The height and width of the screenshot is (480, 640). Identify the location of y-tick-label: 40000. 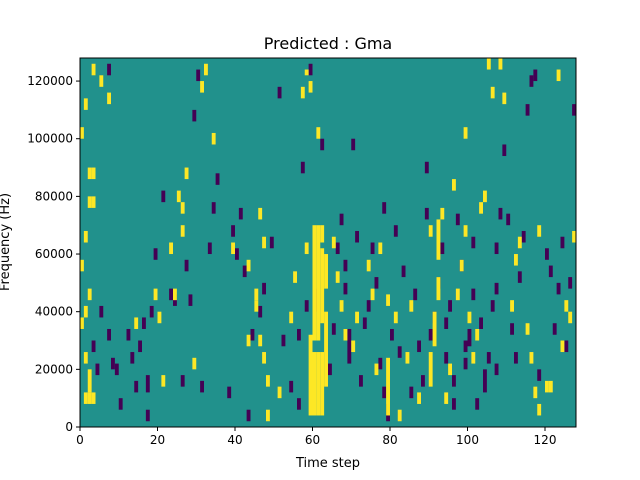
(54, 312).